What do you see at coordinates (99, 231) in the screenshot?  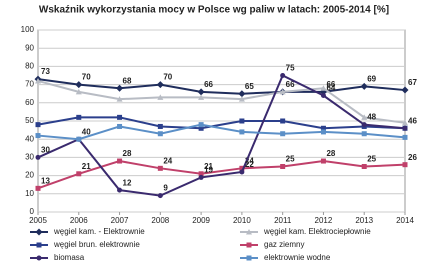 I see `legend-label: węgiel kam. - Elektrownie` at bounding box center [99, 231].